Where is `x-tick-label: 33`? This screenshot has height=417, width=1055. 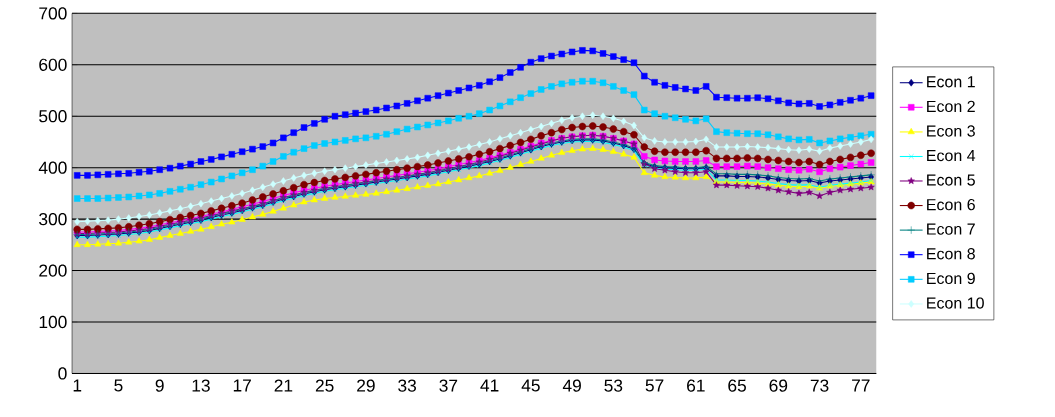
x-tick-label: 33 is located at coordinates (407, 385).